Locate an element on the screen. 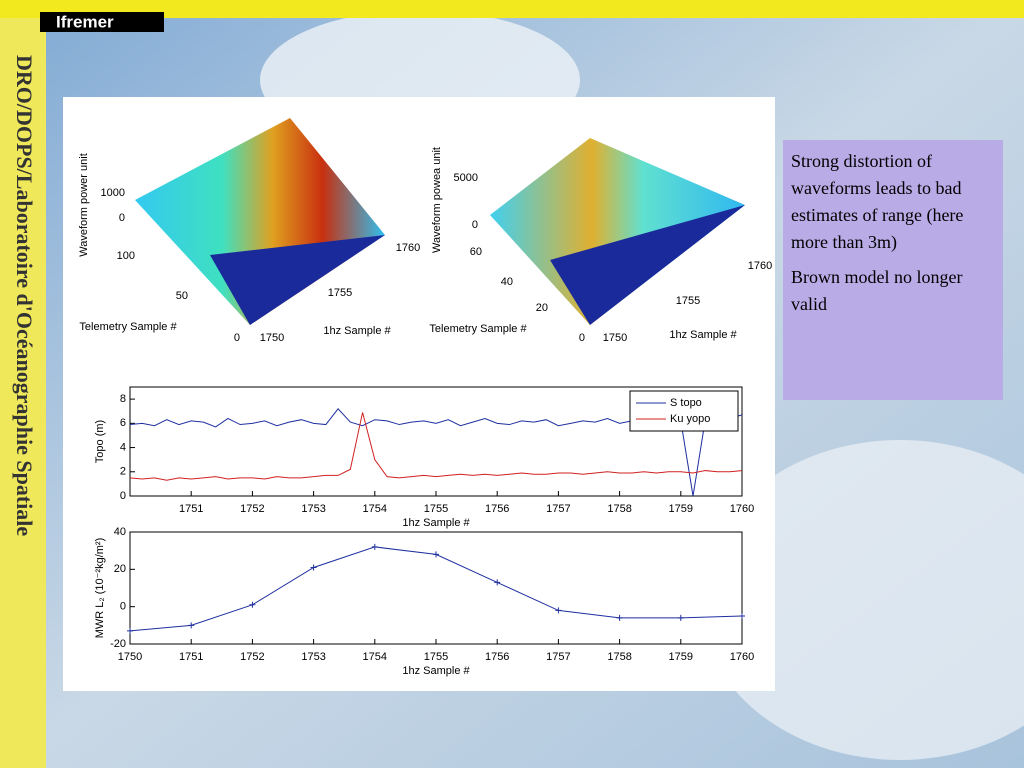 The image size is (1024, 768). z-tick-label: 1000 is located at coordinates (113, 193).